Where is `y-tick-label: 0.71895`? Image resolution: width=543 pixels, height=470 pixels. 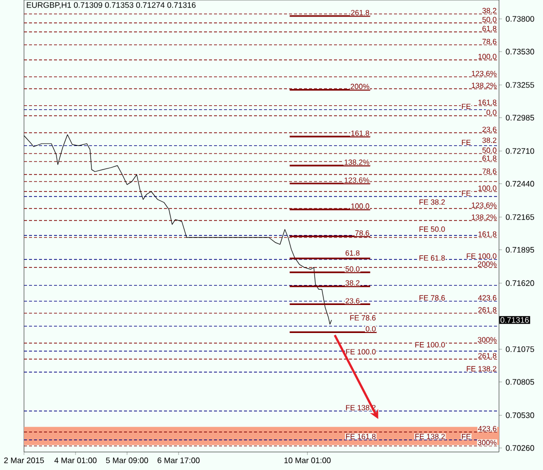
y-tick-label: 0.71895 is located at coordinates (520, 249).